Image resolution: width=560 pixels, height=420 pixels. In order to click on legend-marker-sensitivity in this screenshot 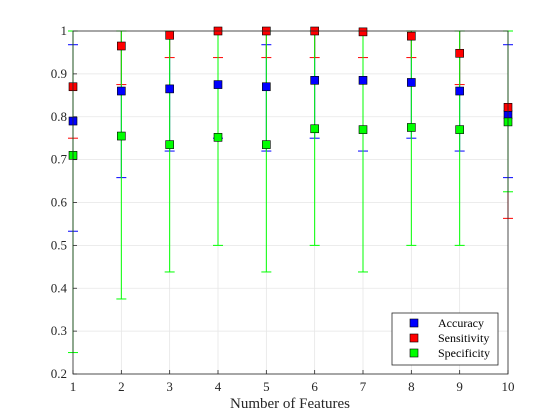, I will do `click(414, 338)`.